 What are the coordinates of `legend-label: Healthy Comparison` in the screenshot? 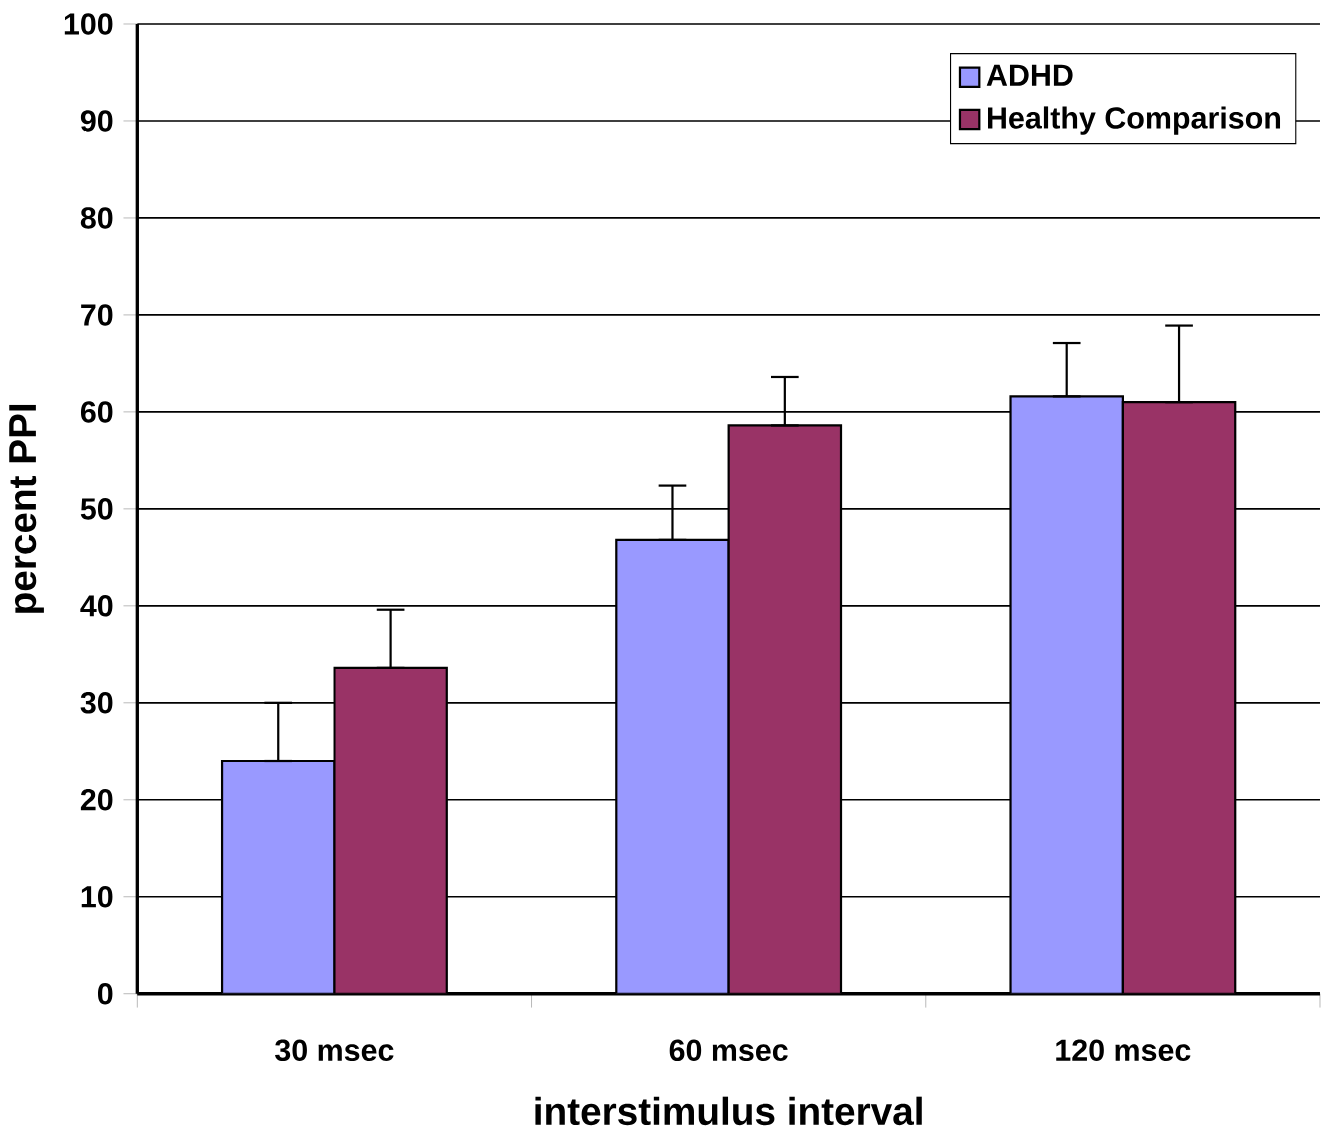 It's located at (1134, 120).